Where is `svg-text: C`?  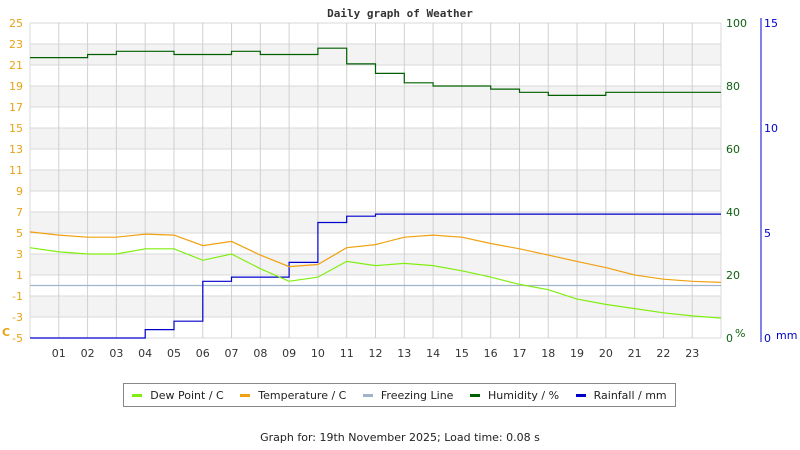
svg-text: C is located at coordinates (6, 332).